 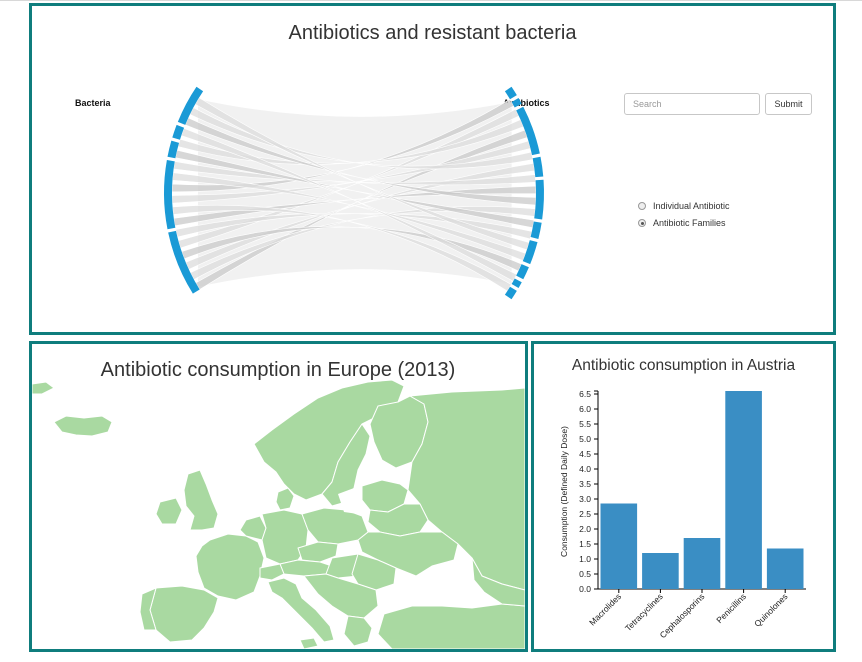 What do you see at coordinates (642, 206) in the screenshot?
I see `radio-circle-icon` at bounding box center [642, 206].